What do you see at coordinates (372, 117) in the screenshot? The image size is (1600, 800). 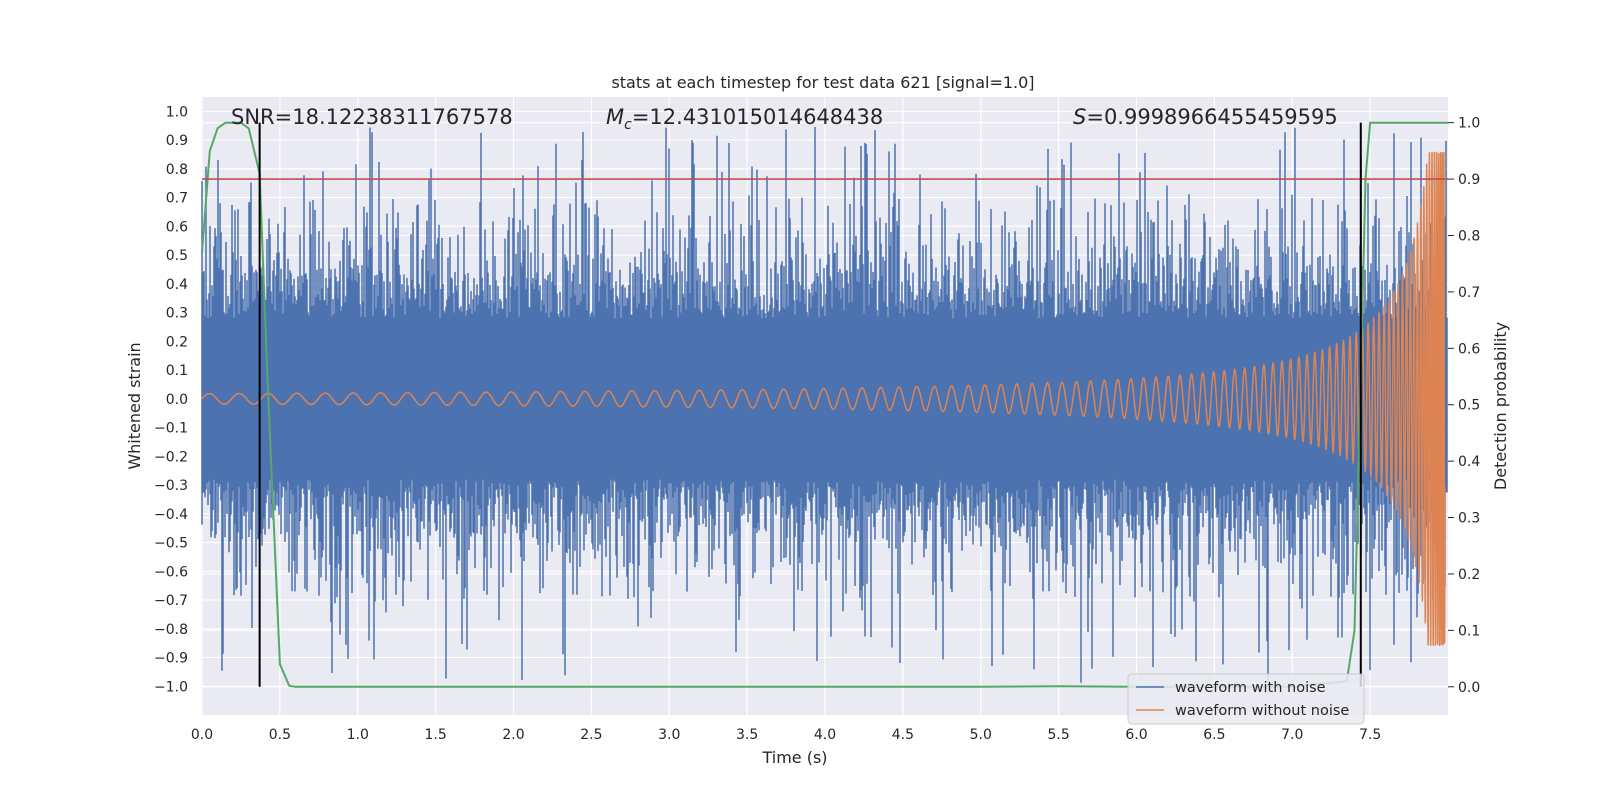 I see `snr-annotation: SNR=18.12238311767578` at bounding box center [372, 117].